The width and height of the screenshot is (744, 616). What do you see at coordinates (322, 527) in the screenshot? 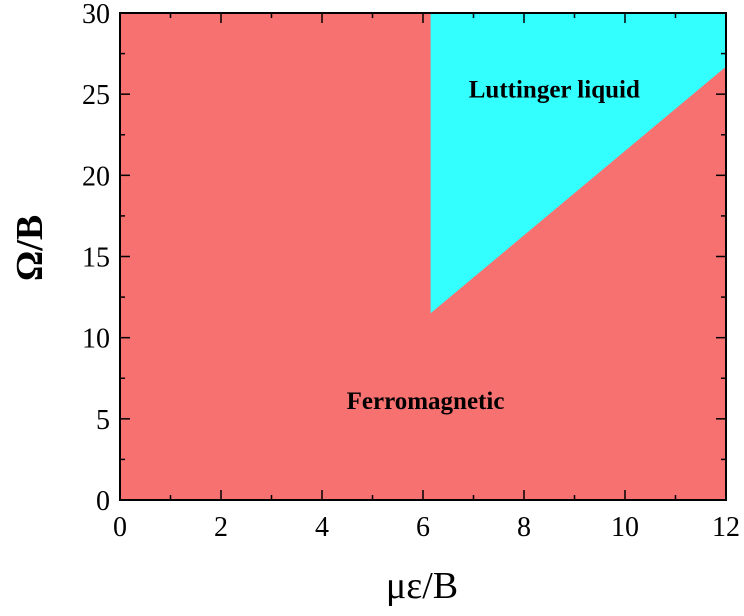
I see `x-tick-label: 4` at bounding box center [322, 527].